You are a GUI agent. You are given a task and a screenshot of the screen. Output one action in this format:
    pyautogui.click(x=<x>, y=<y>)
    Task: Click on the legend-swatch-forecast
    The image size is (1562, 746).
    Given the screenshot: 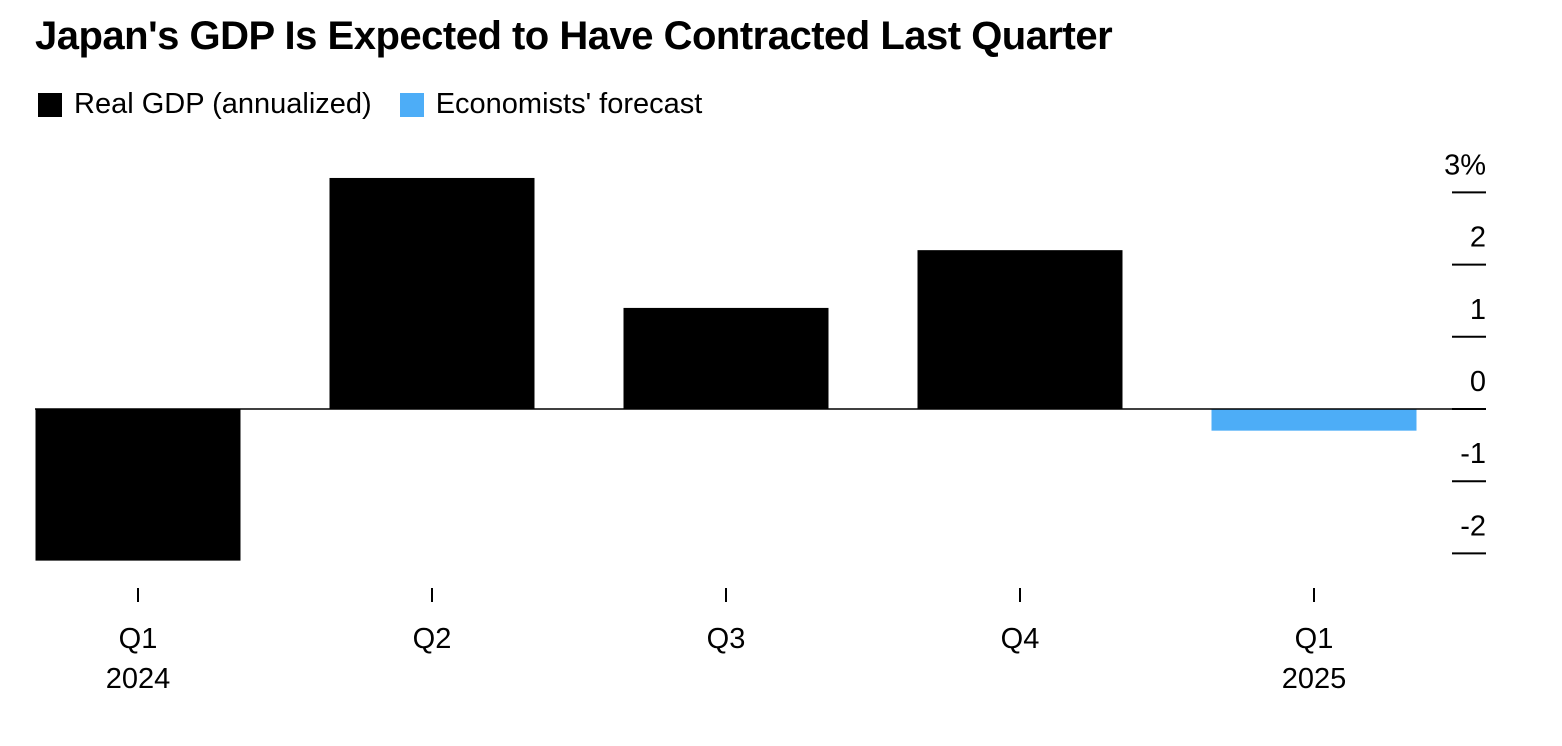 What is the action you would take?
    pyautogui.click(x=411, y=104)
    